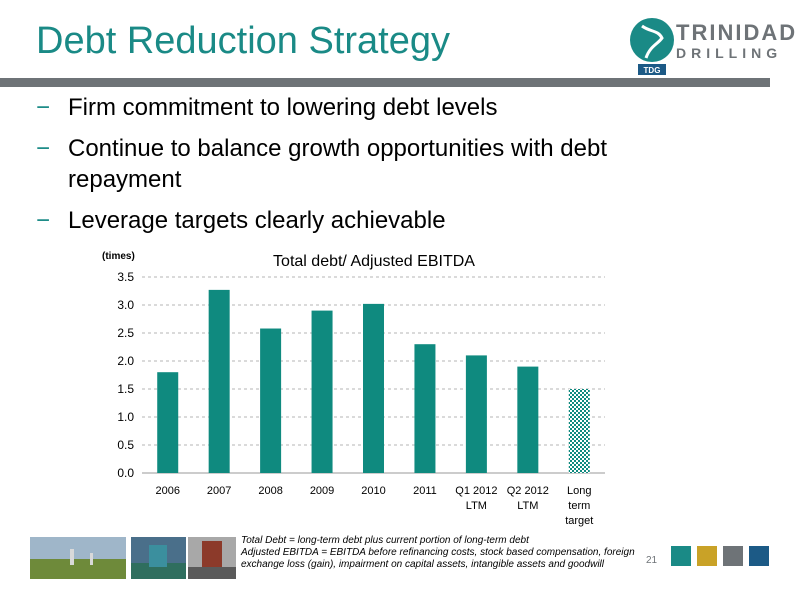  Describe the element at coordinates (681, 556) in the screenshot. I see `color-square-teal` at that location.